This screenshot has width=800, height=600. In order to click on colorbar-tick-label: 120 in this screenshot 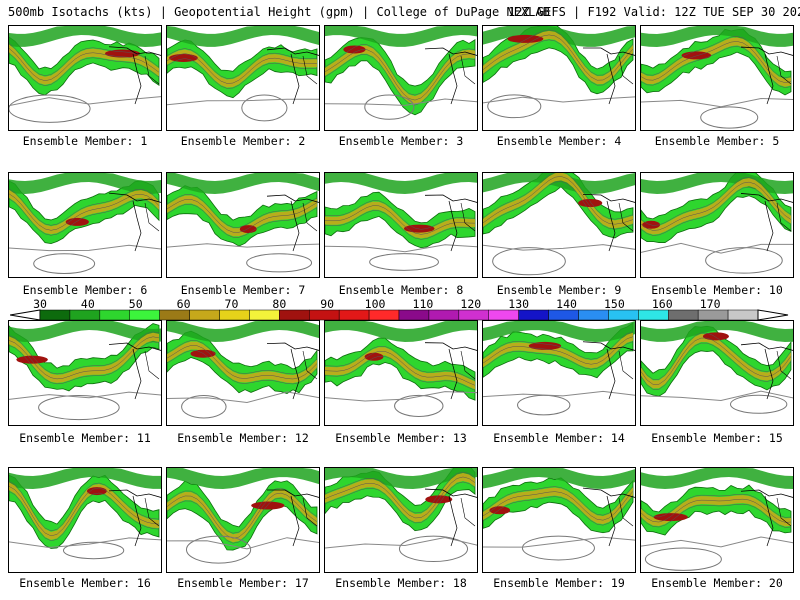, I will do `click(471, 304)`.